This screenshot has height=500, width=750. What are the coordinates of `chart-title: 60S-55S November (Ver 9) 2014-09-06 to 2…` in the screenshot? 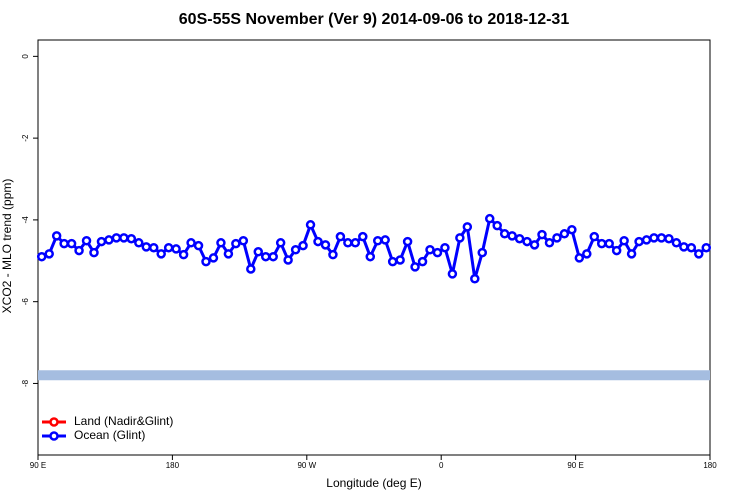 It's located at (374, 19).